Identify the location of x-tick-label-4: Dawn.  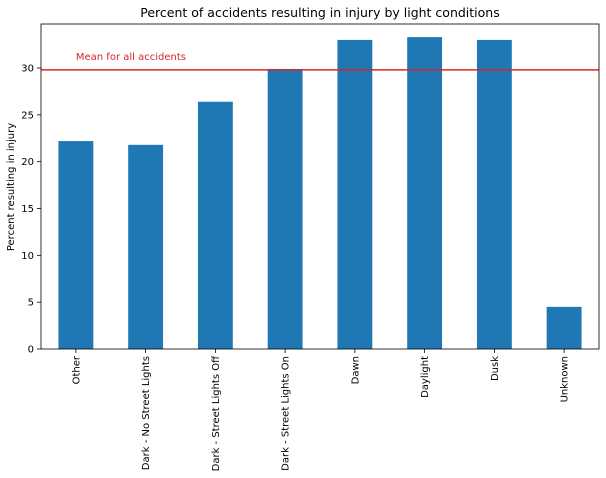
(355, 370).